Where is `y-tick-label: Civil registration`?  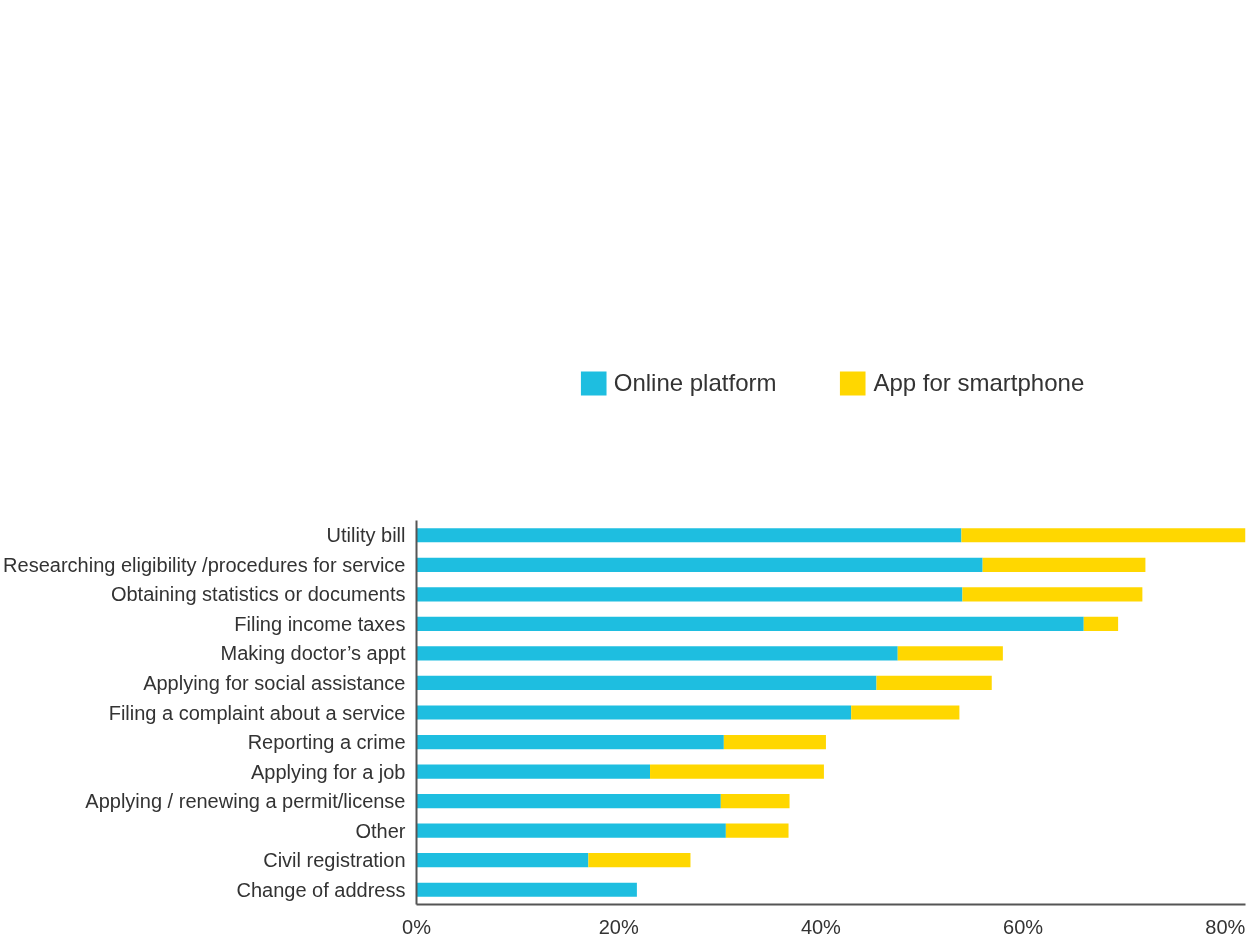
y-tick-label: Civil registration is located at coordinates (334, 860).